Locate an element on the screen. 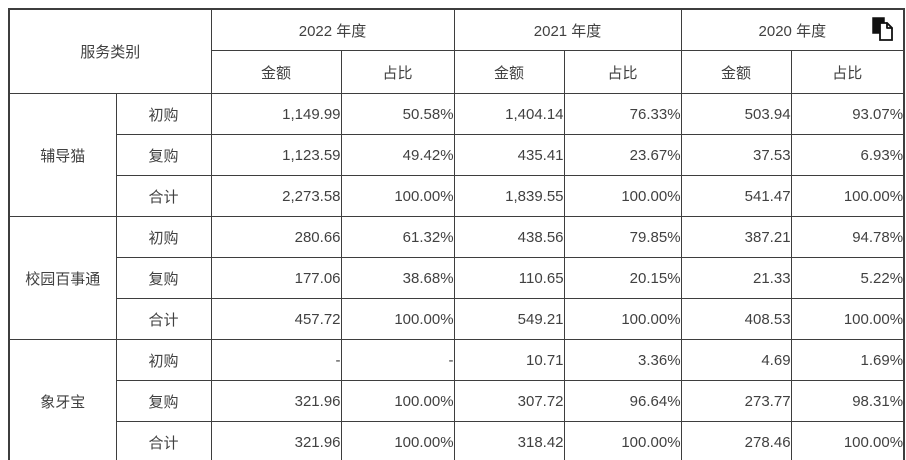 The height and width of the screenshot is (460, 906). amount-2020: 541.47 is located at coordinates (736, 196).